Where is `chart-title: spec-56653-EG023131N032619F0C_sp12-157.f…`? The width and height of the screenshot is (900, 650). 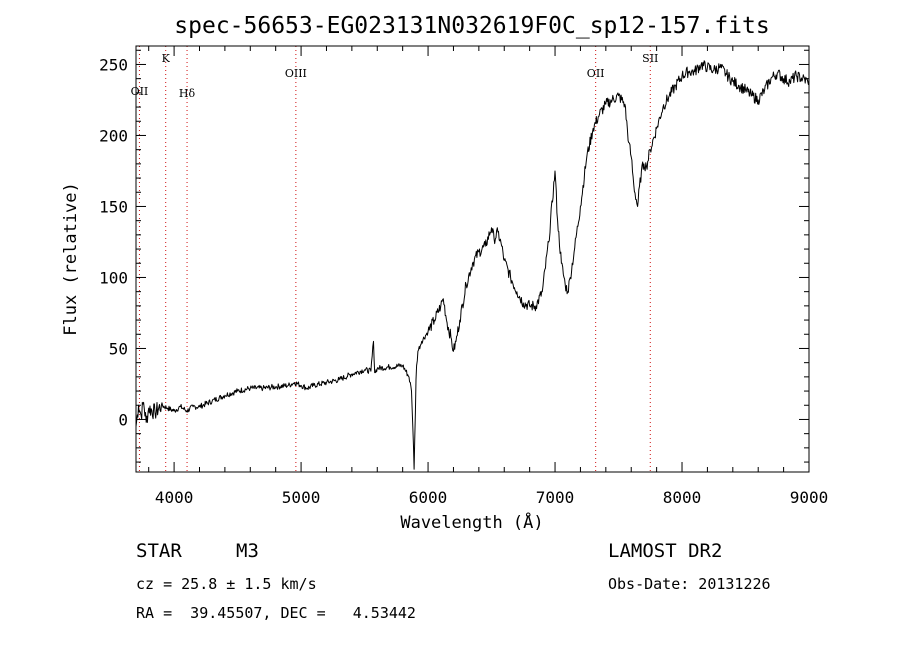
chart-title: spec-56653-EG023131N032619F0C_sp12-157.f… is located at coordinates (471, 26).